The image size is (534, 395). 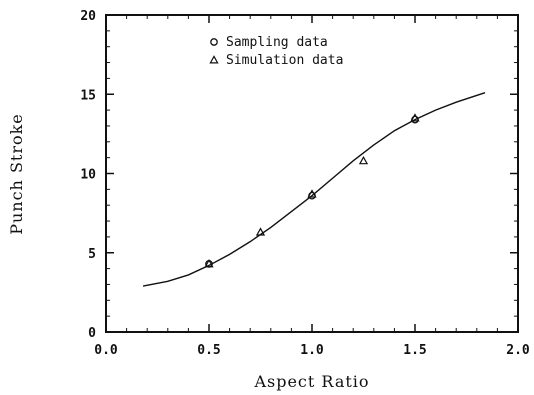 I want to click on x-tick-label: 1.5, so click(x=414, y=350).